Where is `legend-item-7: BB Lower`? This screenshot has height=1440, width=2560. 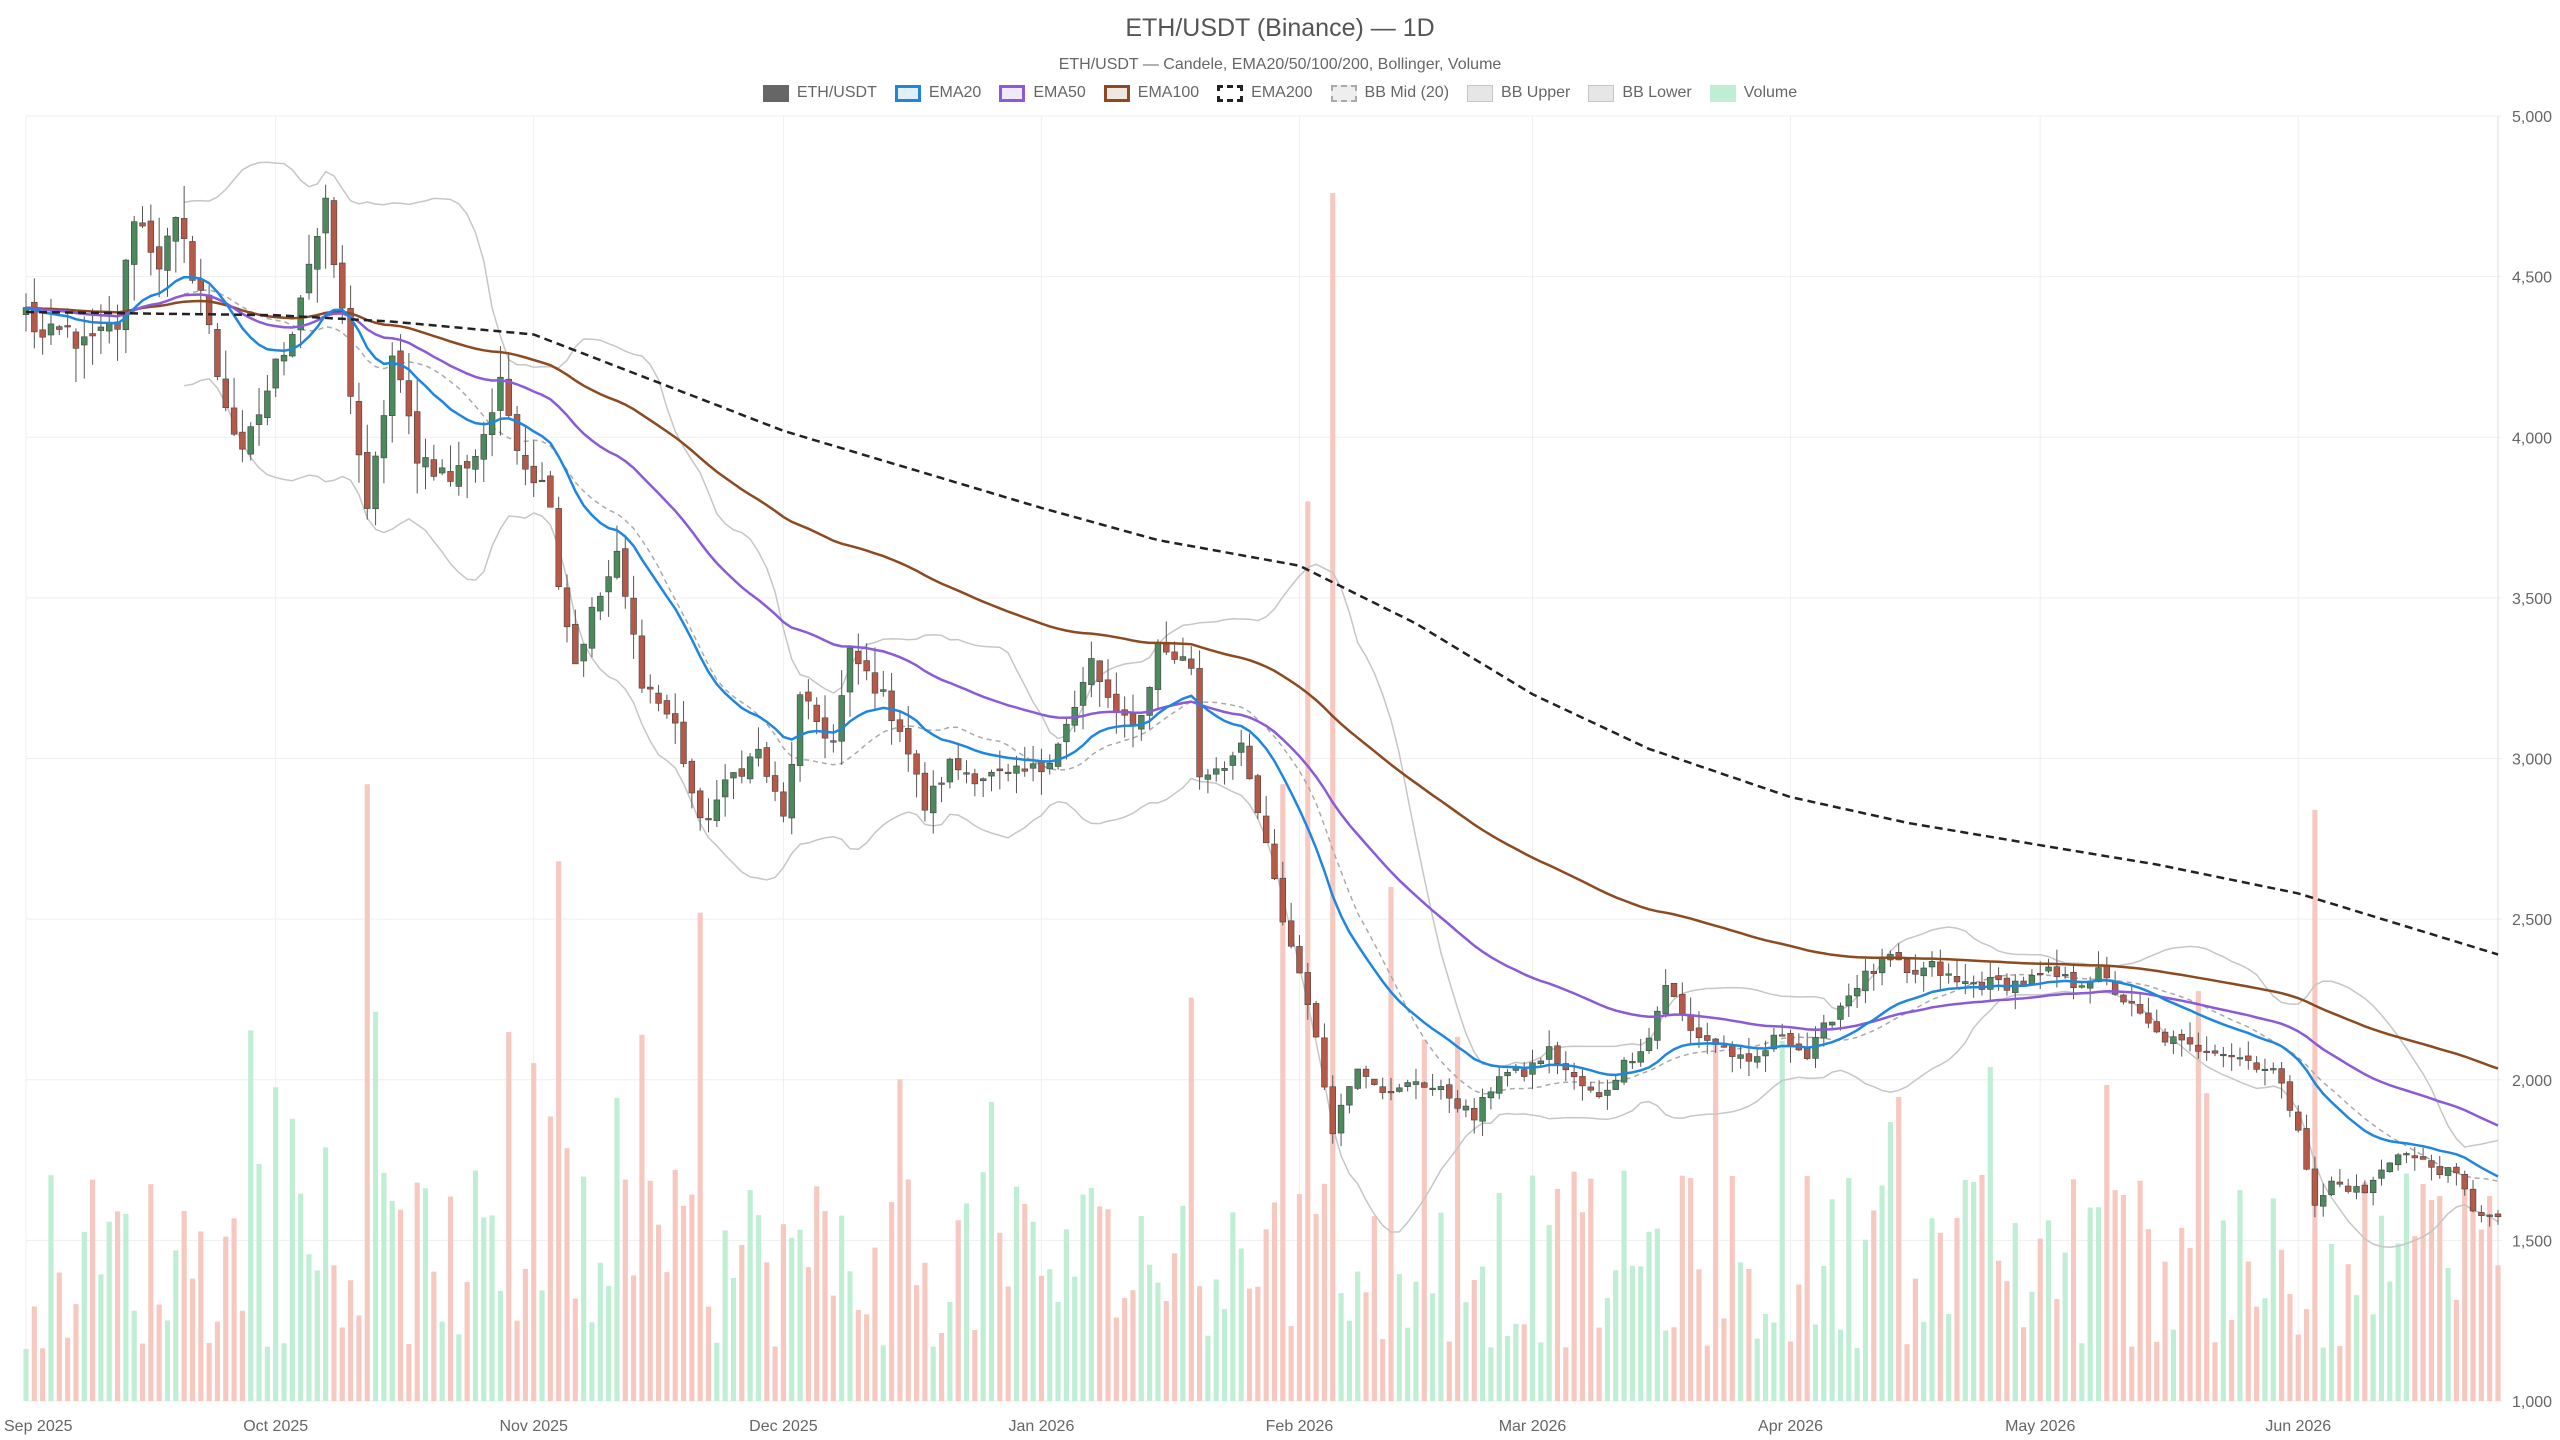
legend-item-7: BB Lower is located at coordinates (1640, 93).